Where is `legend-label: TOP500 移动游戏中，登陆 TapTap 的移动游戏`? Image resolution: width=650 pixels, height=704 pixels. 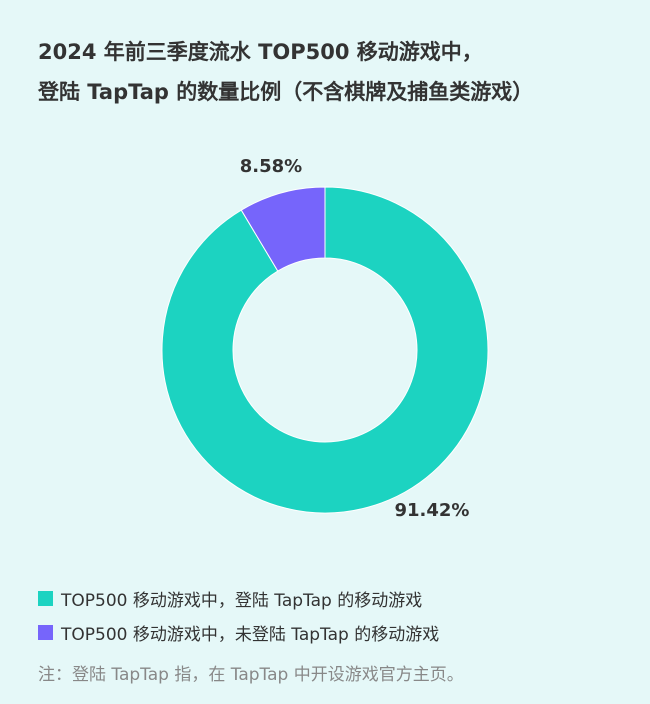
legend-label: TOP500 移动游戏中，登陆 TapTap 的移动游戏 is located at coordinates (242, 601).